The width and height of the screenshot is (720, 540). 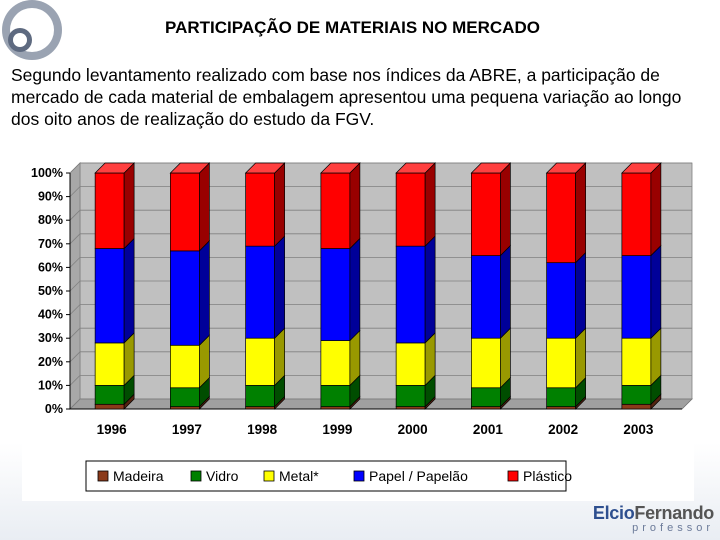 What do you see at coordinates (326, 476) in the screenshot?
I see `legend-box` at bounding box center [326, 476].